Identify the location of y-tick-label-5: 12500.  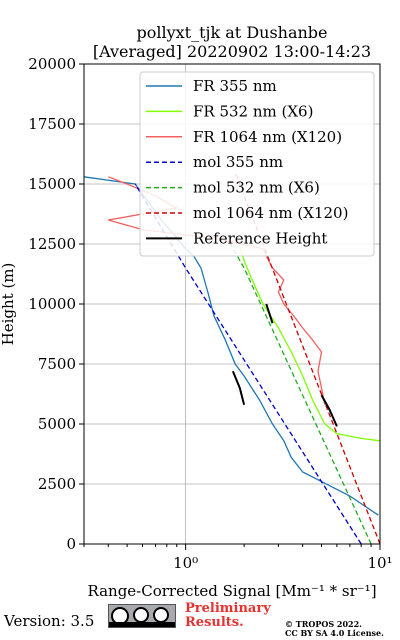
(52, 244).